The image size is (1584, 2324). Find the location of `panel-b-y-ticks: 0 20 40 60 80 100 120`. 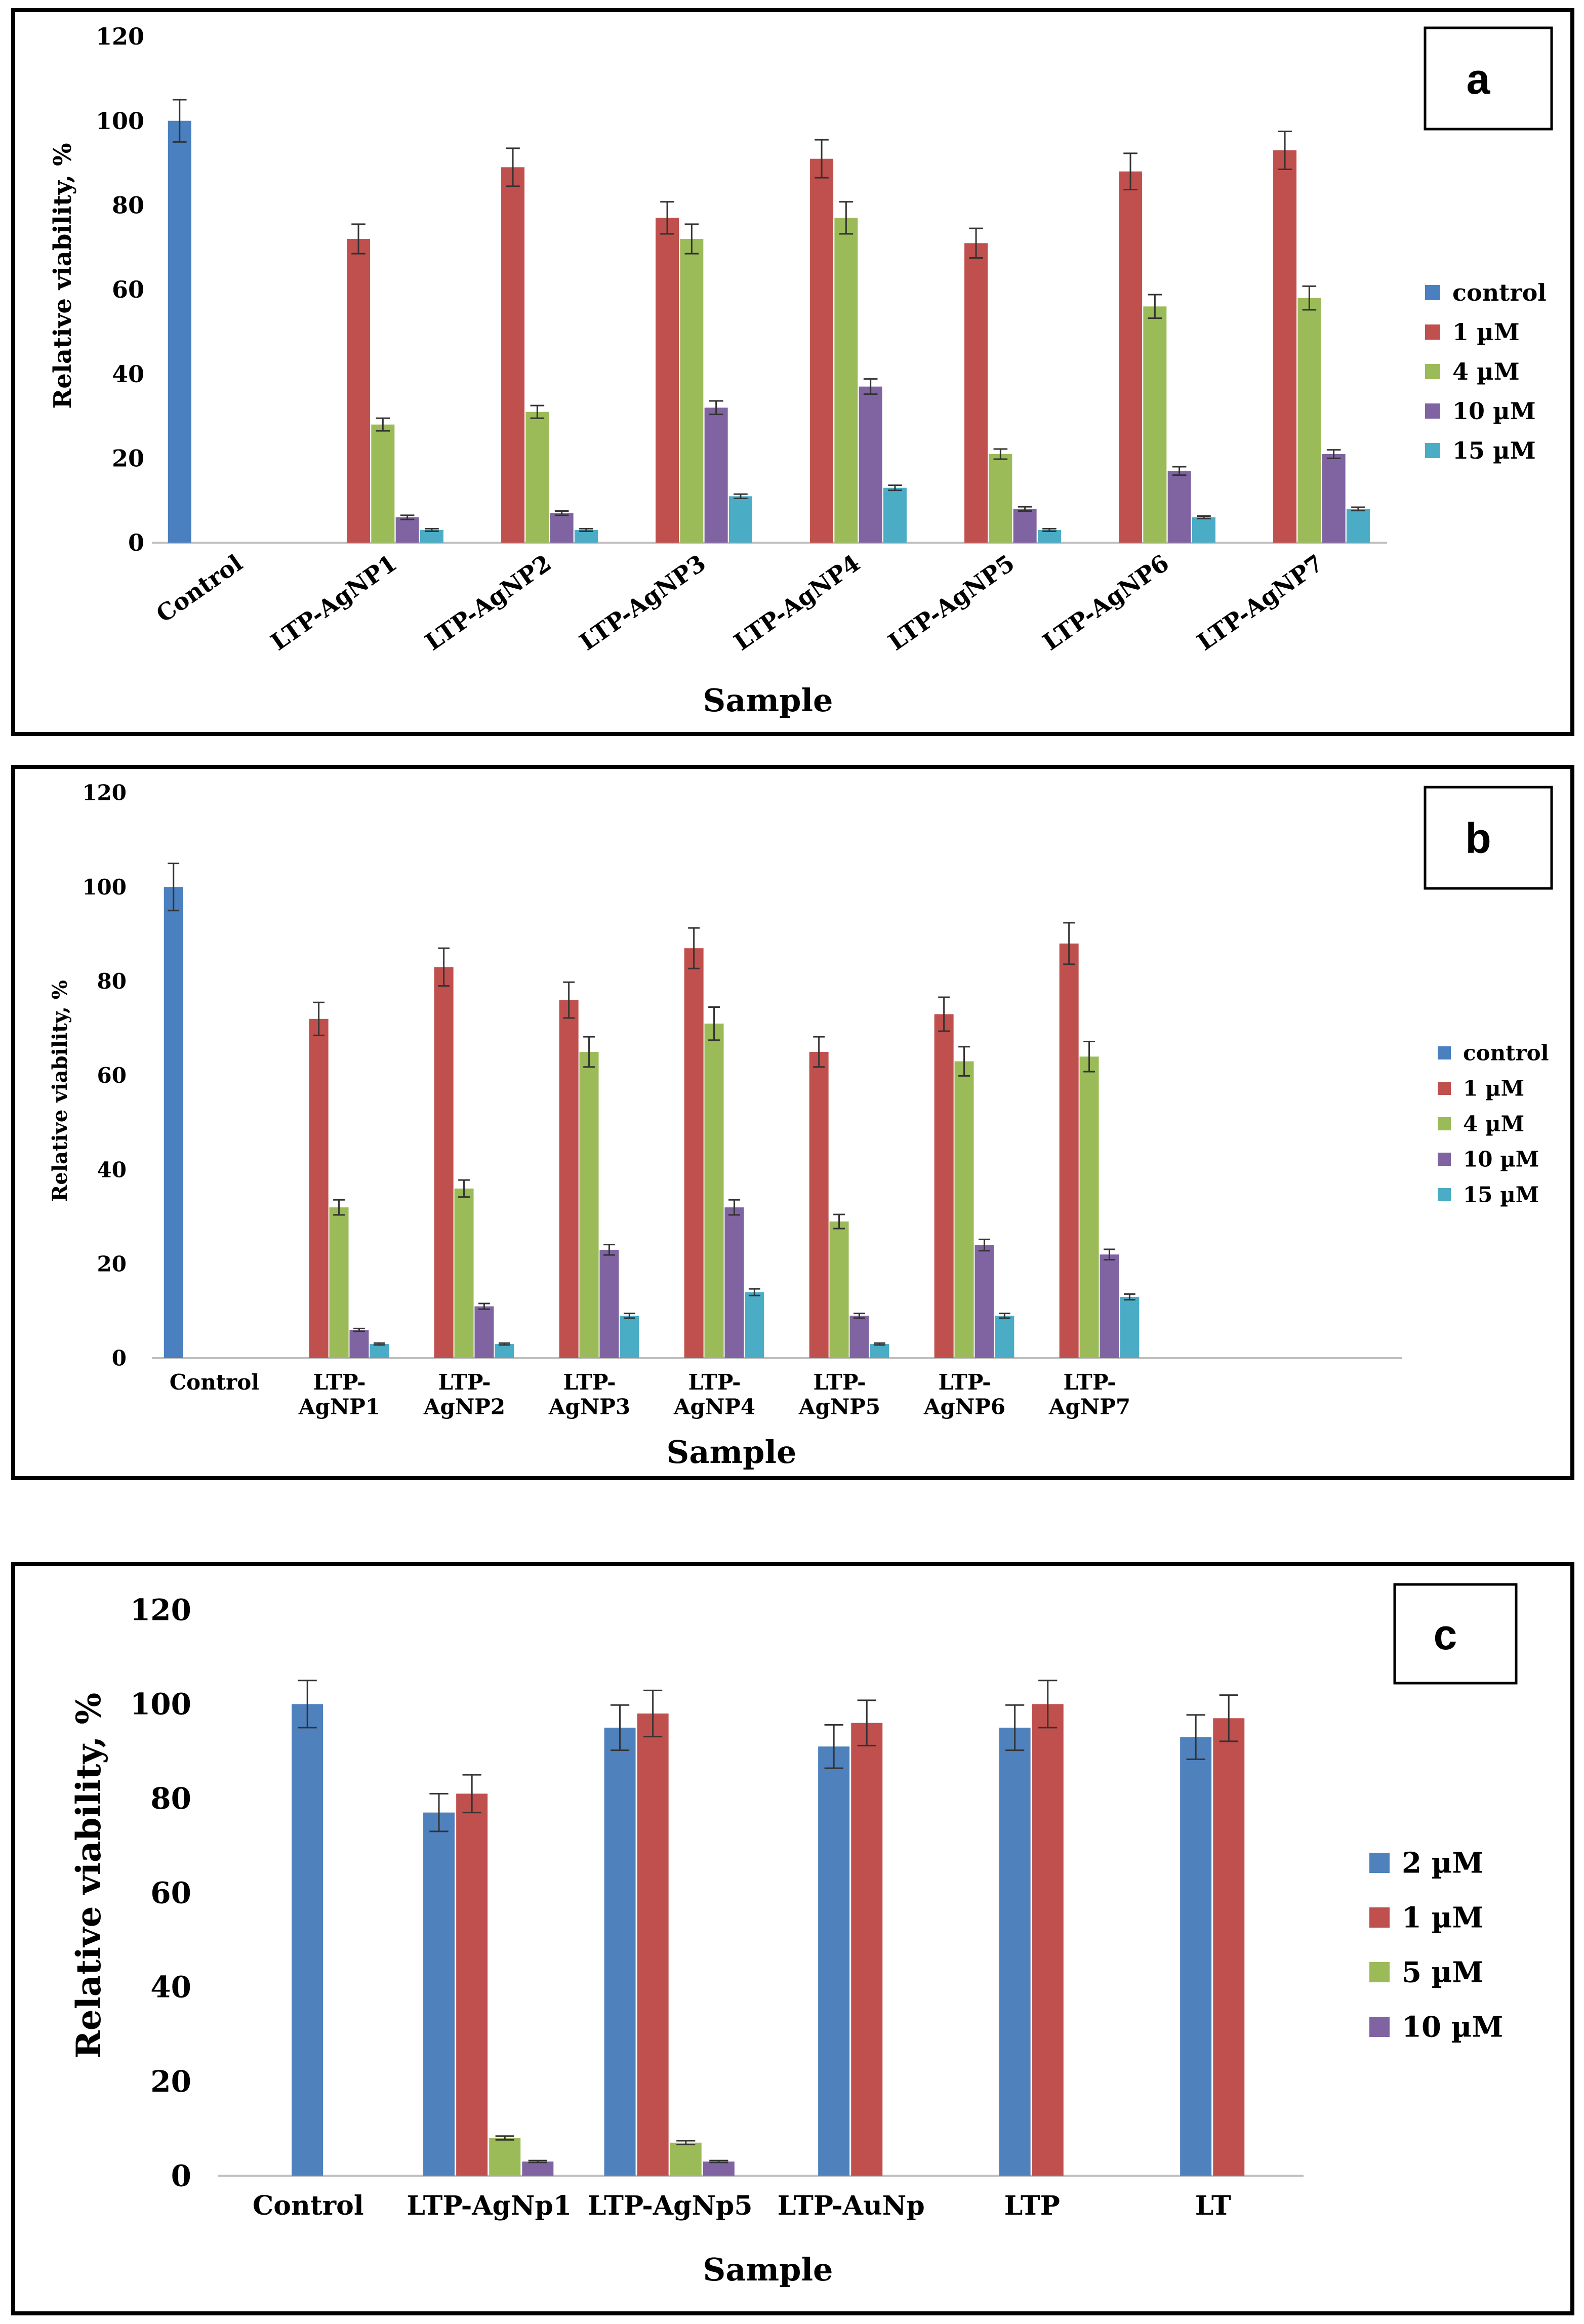

panel-b-y-ticks: 0 20 40 60 80 100 120 is located at coordinates (104, 1076).